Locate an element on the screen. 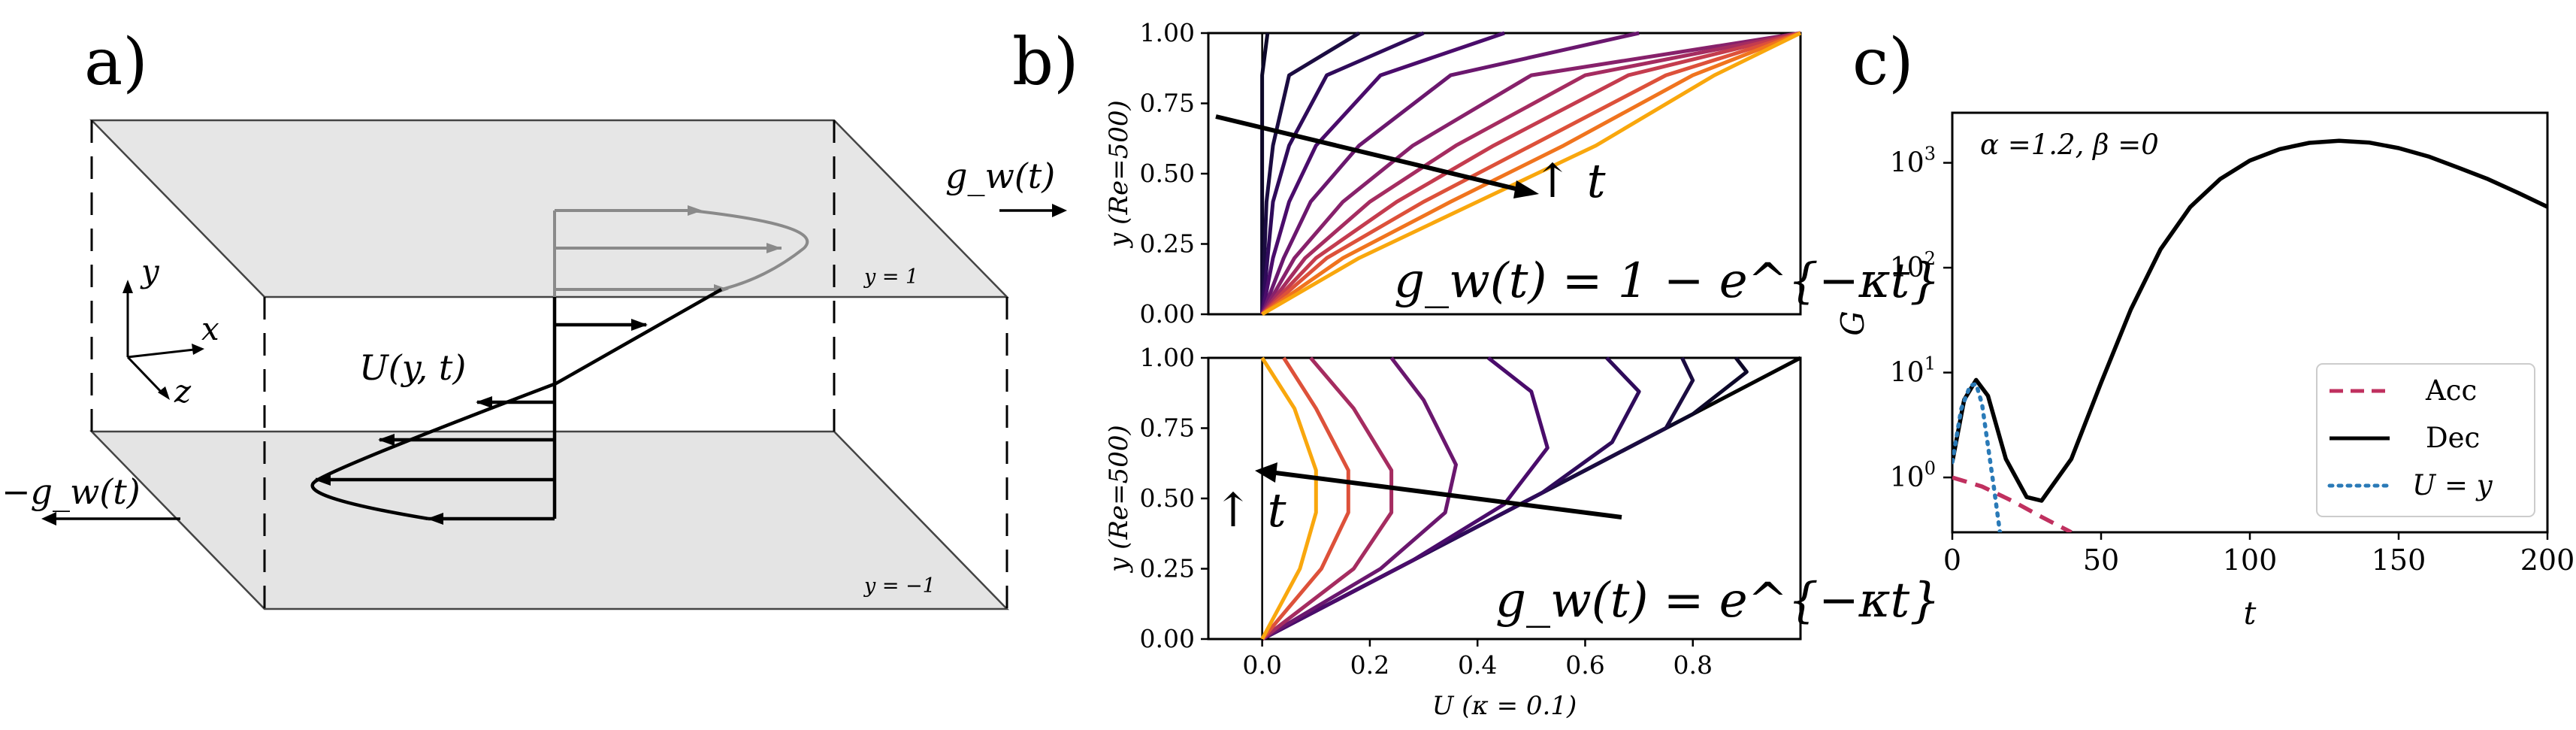 Image resolution: width=2576 pixels, height=730 pixels. gw-left-label: −g_w(t) is located at coordinates (71, 491).